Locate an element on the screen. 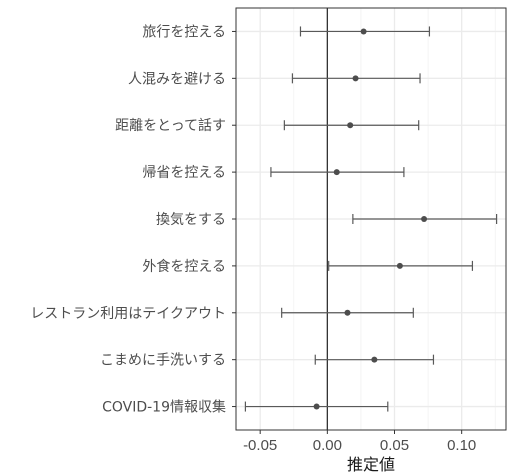 The image size is (507, 474). category-label: レストラン利用はテイクアウト is located at coordinates (128, 314).